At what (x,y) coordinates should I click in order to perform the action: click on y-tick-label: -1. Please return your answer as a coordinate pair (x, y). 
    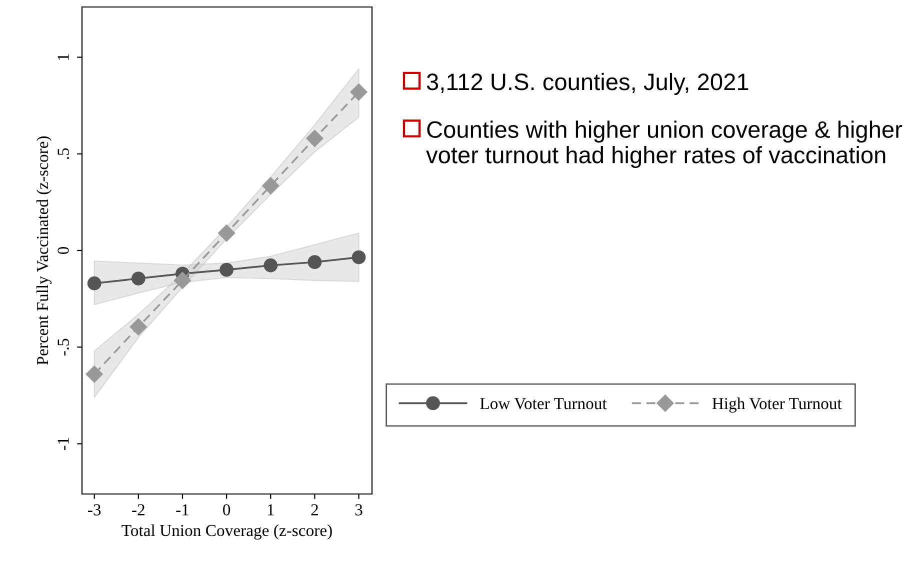
    Looking at the image, I should click on (63, 444).